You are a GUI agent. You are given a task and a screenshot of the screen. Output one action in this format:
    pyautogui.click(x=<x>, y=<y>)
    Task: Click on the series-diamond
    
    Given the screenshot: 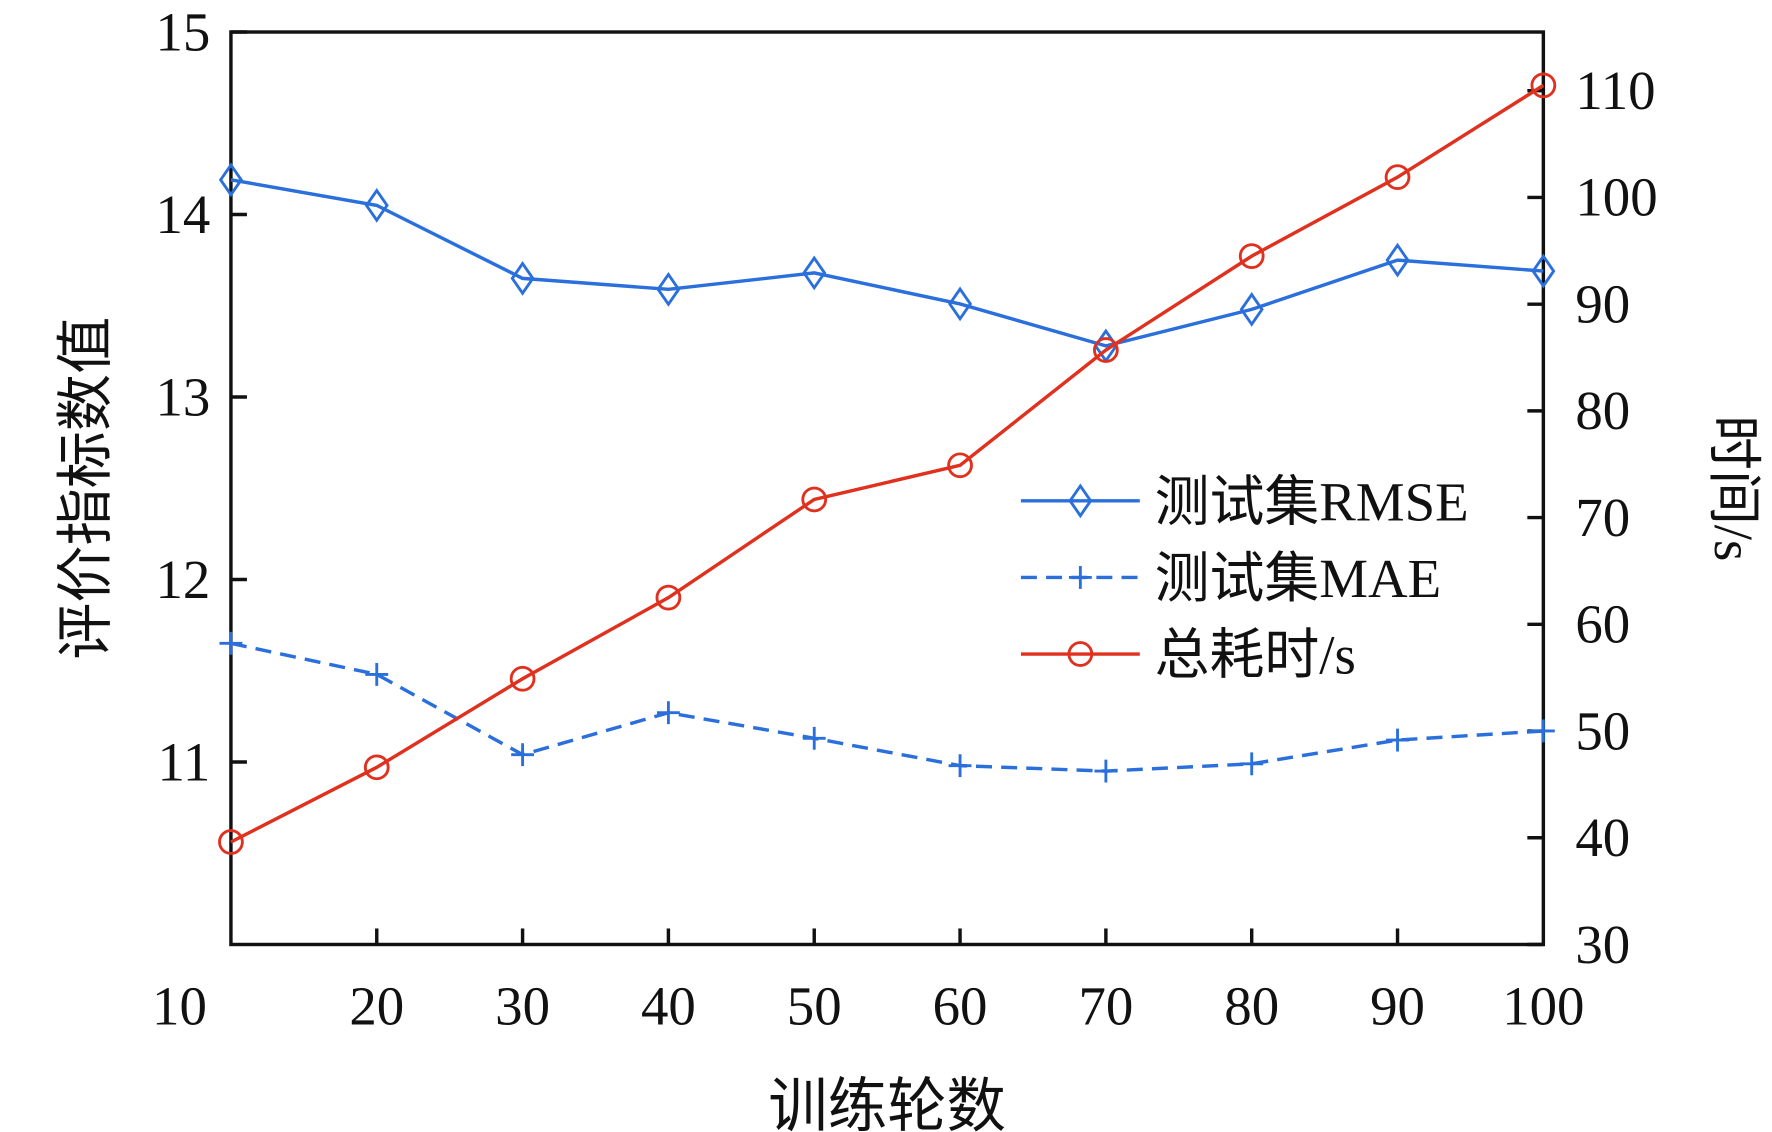 What is the action you would take?
    pyautogui.click(x=887, y=263)
    